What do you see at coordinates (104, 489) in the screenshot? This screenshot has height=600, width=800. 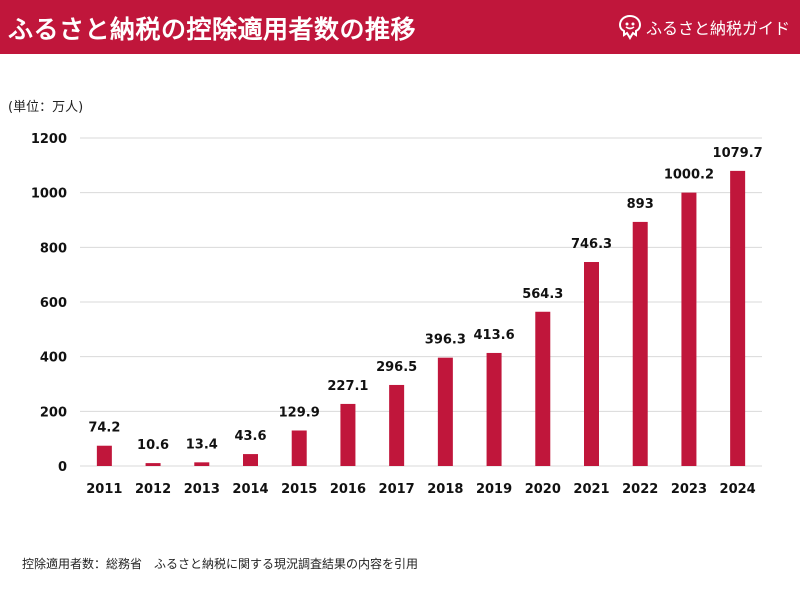 I see `x-tick-label: 2011` at bounding box center [104, 489].